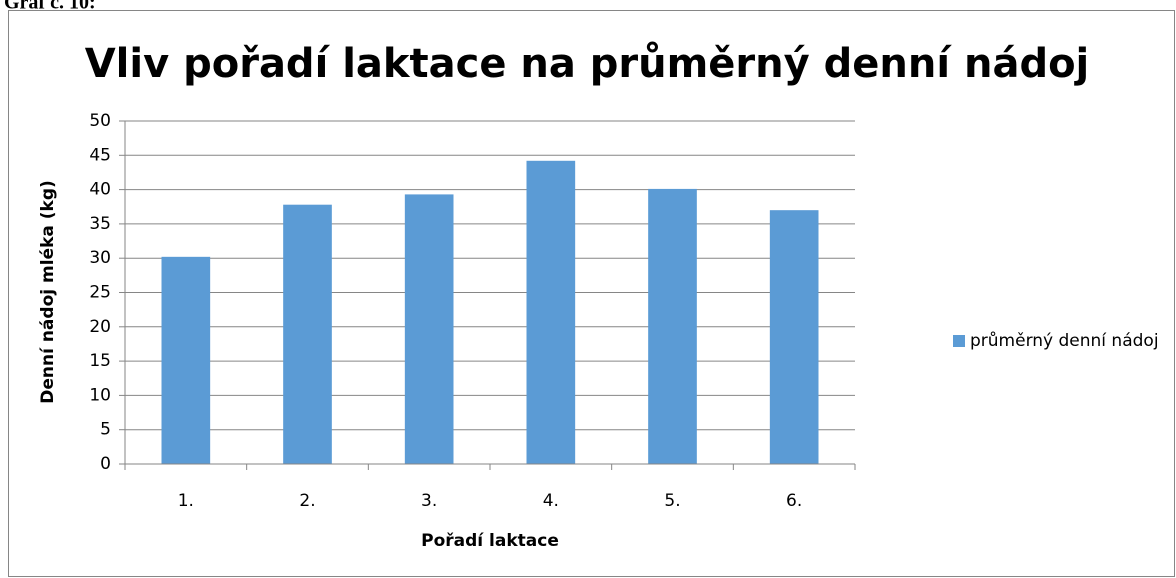 The height and width of the screenshot is (578, 1176). What do you see at coordinates (100, 155) in the screenshot?
I see `y-tick-label: 45` at bounding box center [100, 155].